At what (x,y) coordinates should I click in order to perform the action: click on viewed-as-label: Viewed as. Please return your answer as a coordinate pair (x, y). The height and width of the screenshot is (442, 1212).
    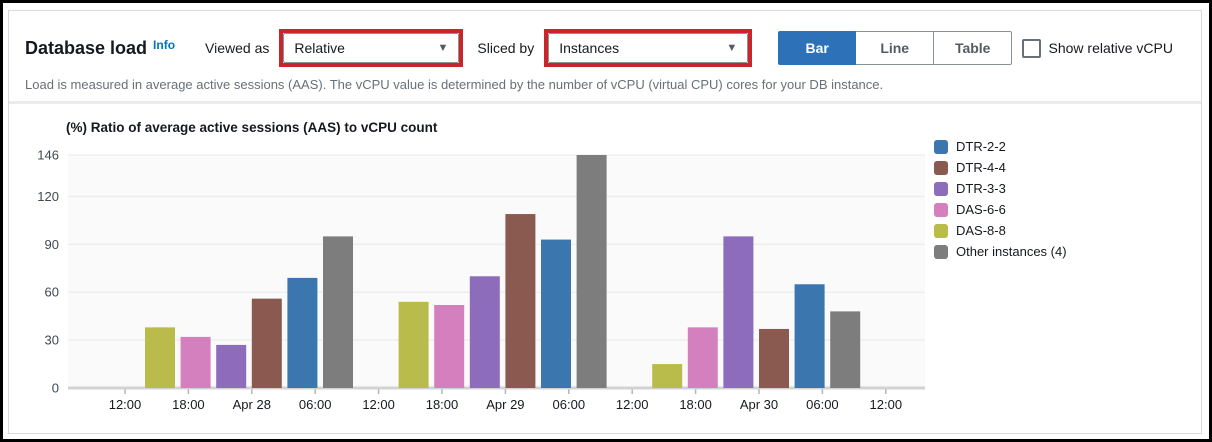
    Looking at the image, I should click on (237, 48).